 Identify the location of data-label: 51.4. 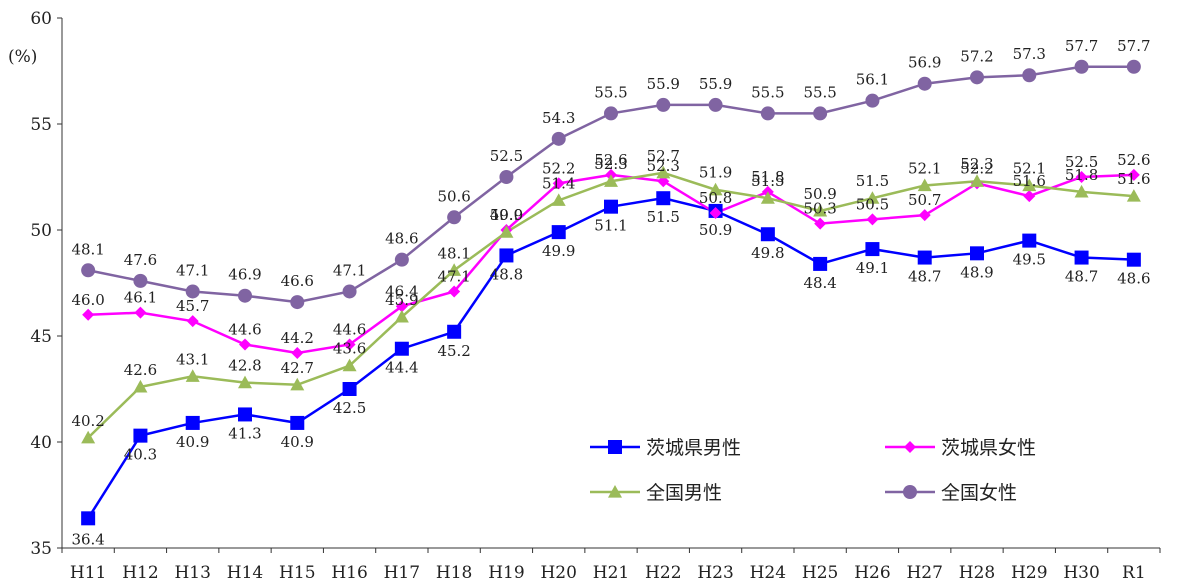
(558, 183).